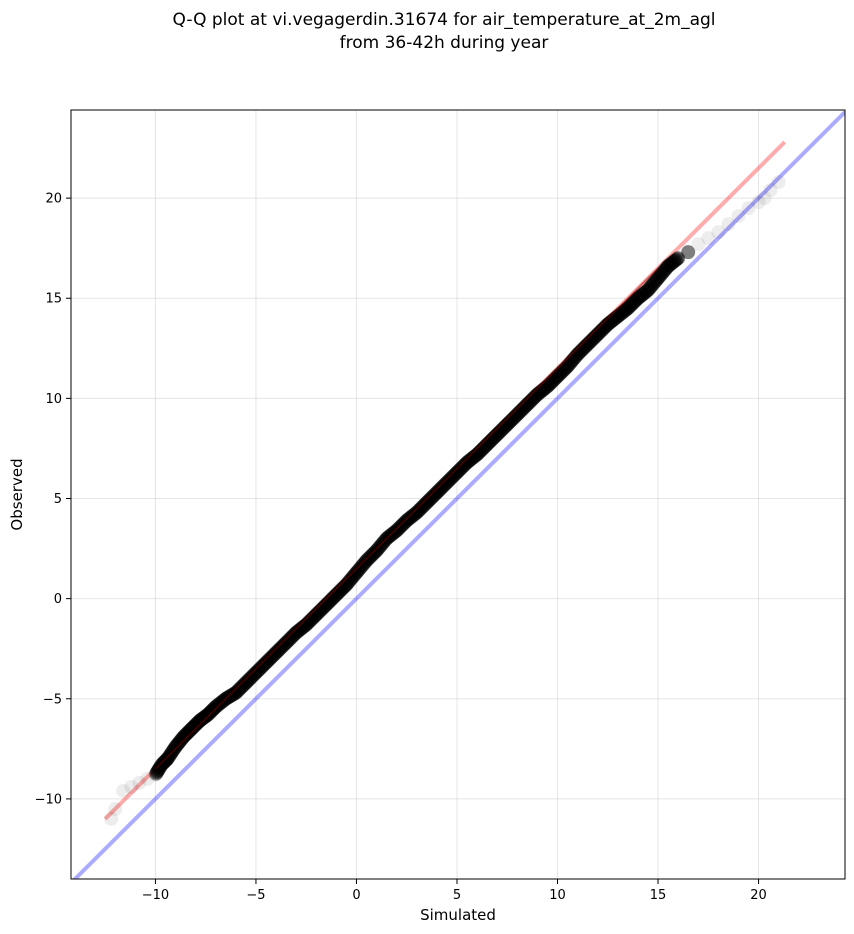 This screenshot has width=854, height=934. Describe the element at coordinates (658, 895) in the screenshot. I see `x-tick-label: 15` at that location.